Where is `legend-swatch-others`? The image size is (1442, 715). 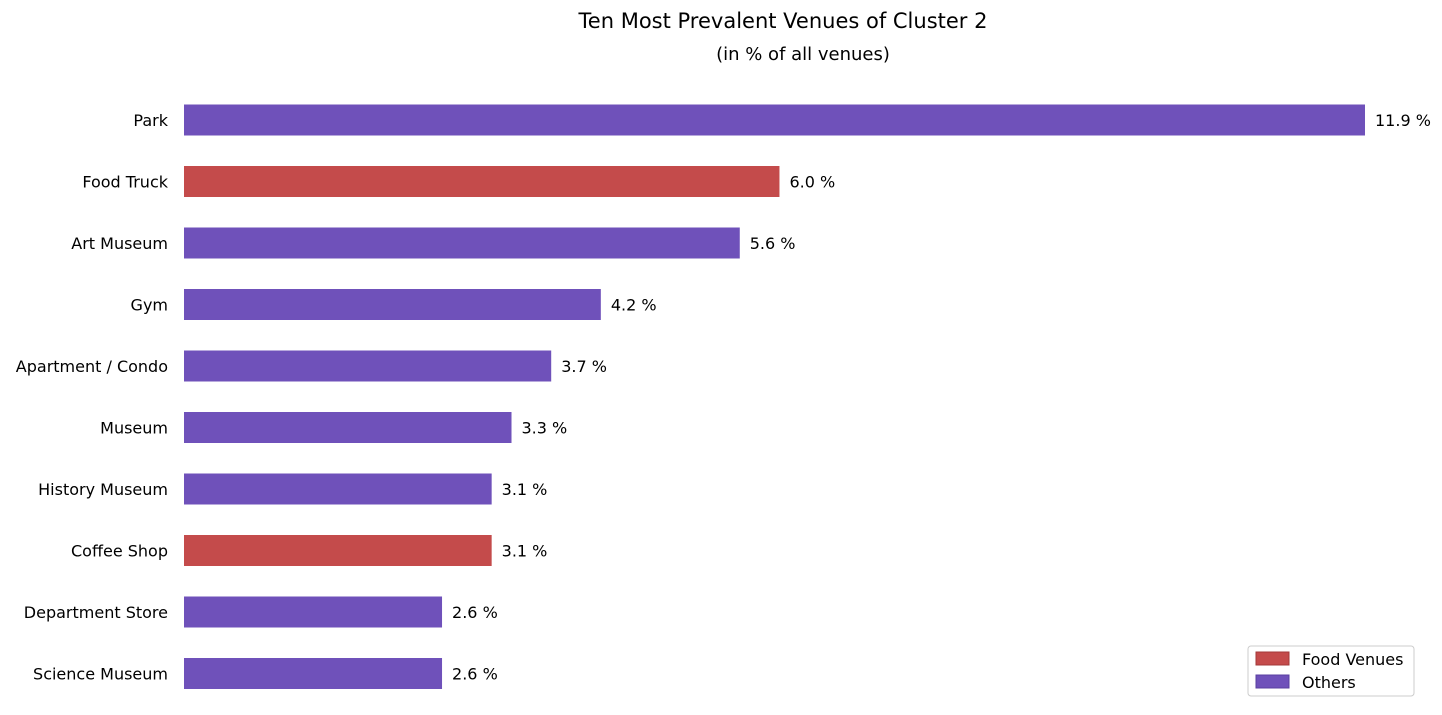 legend-swatch-others is located at coordinates (1272, 681).